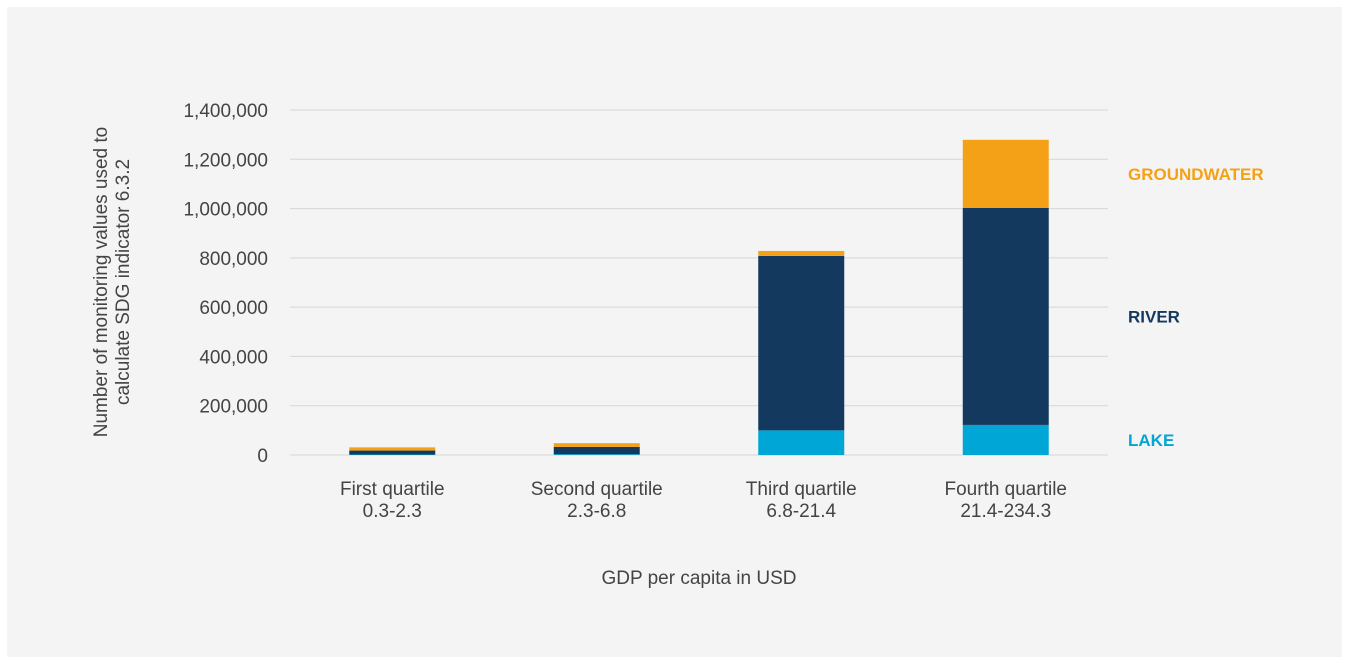 This screenshot has width=1349, height=664. What do you see at coordinates (1154, 316) in the screenshot?
I see `legend-label-river: RIVER` at bounding box center [1154, 316].